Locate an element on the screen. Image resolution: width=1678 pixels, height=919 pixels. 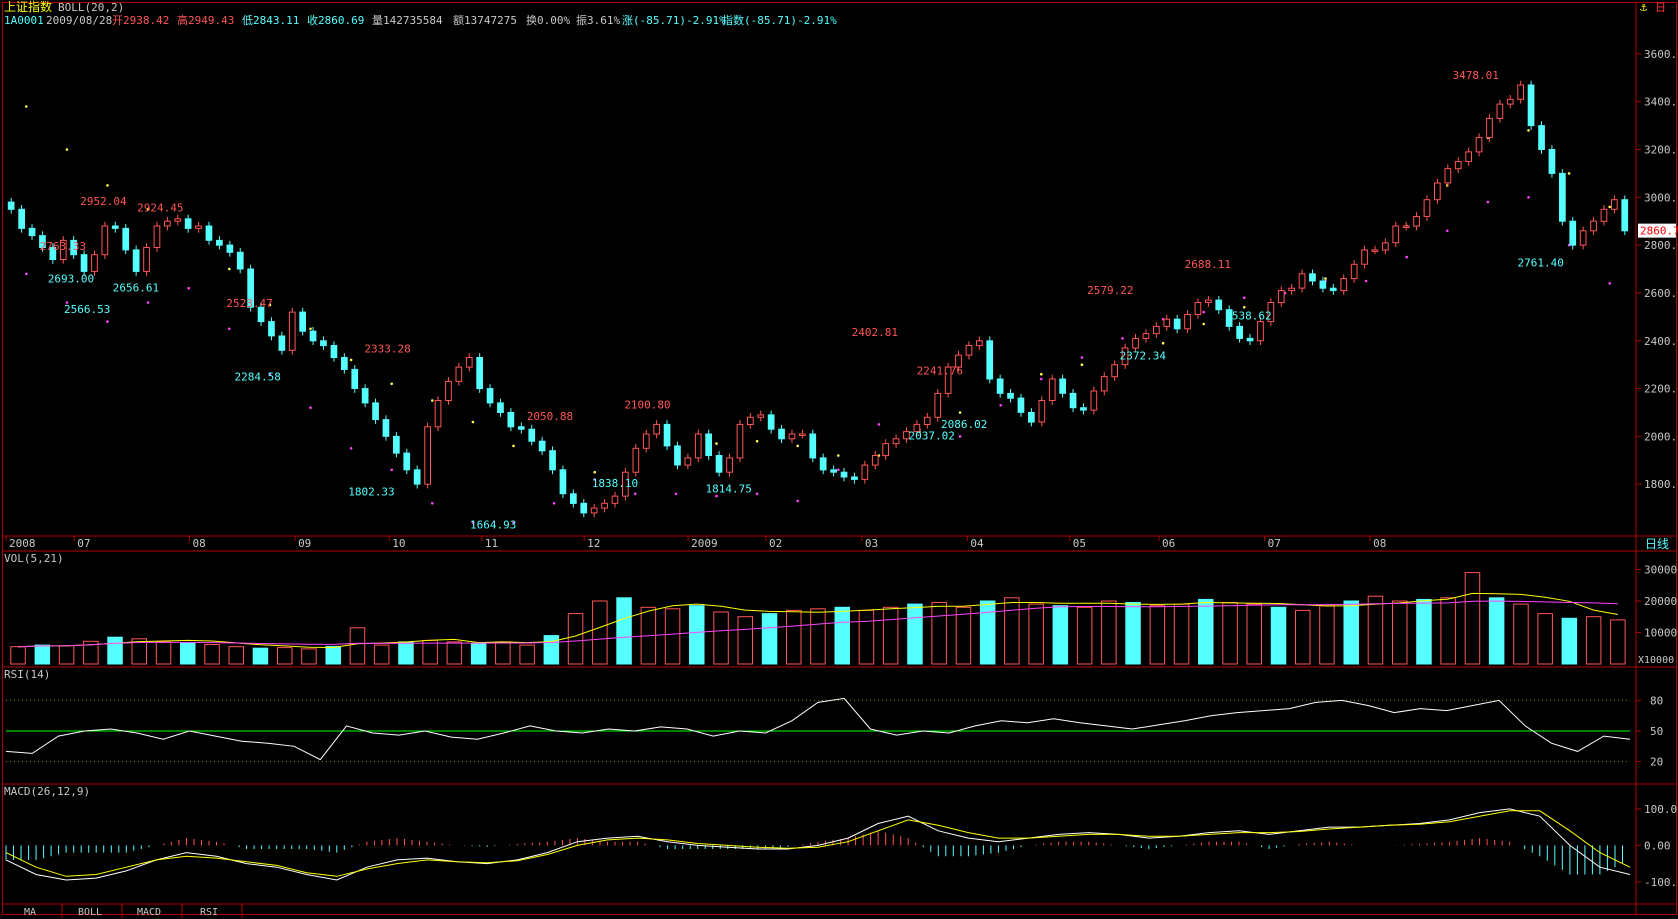
macd-label: MACD(26,12,9) is located at coordinates (47, 791).